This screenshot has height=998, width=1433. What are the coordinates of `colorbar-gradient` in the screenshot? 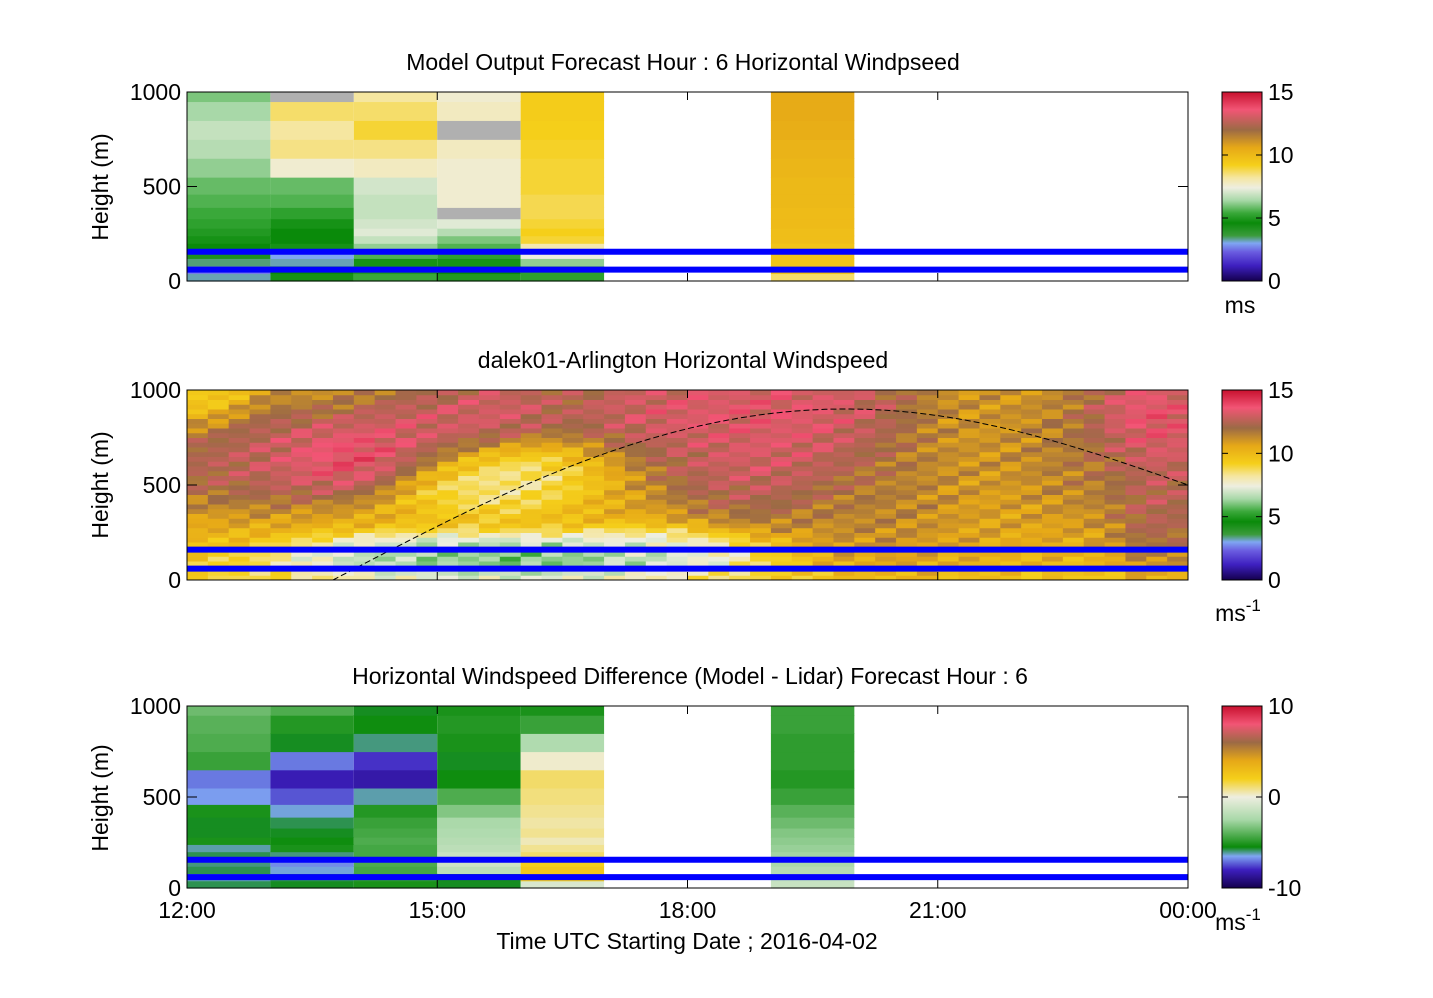 It's located at (1242, 797).